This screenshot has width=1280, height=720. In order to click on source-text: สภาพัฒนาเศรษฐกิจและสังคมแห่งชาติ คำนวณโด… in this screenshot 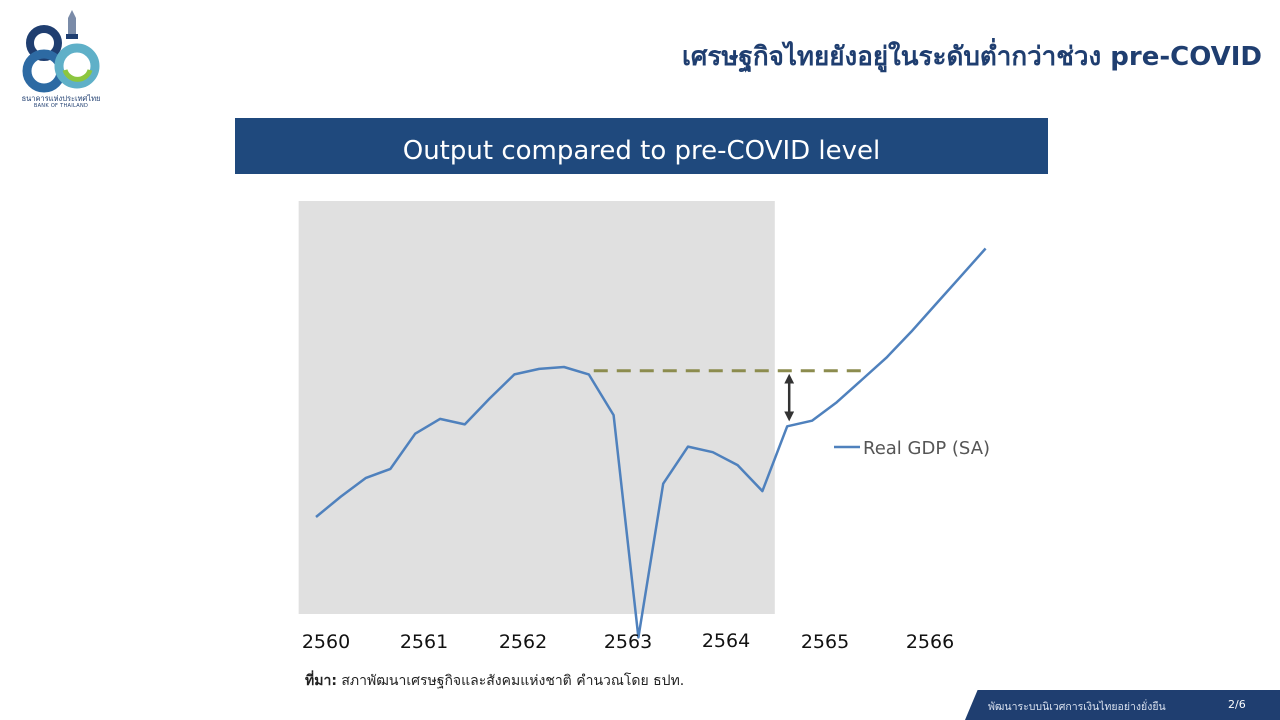, I will do `click(510, 681)`.